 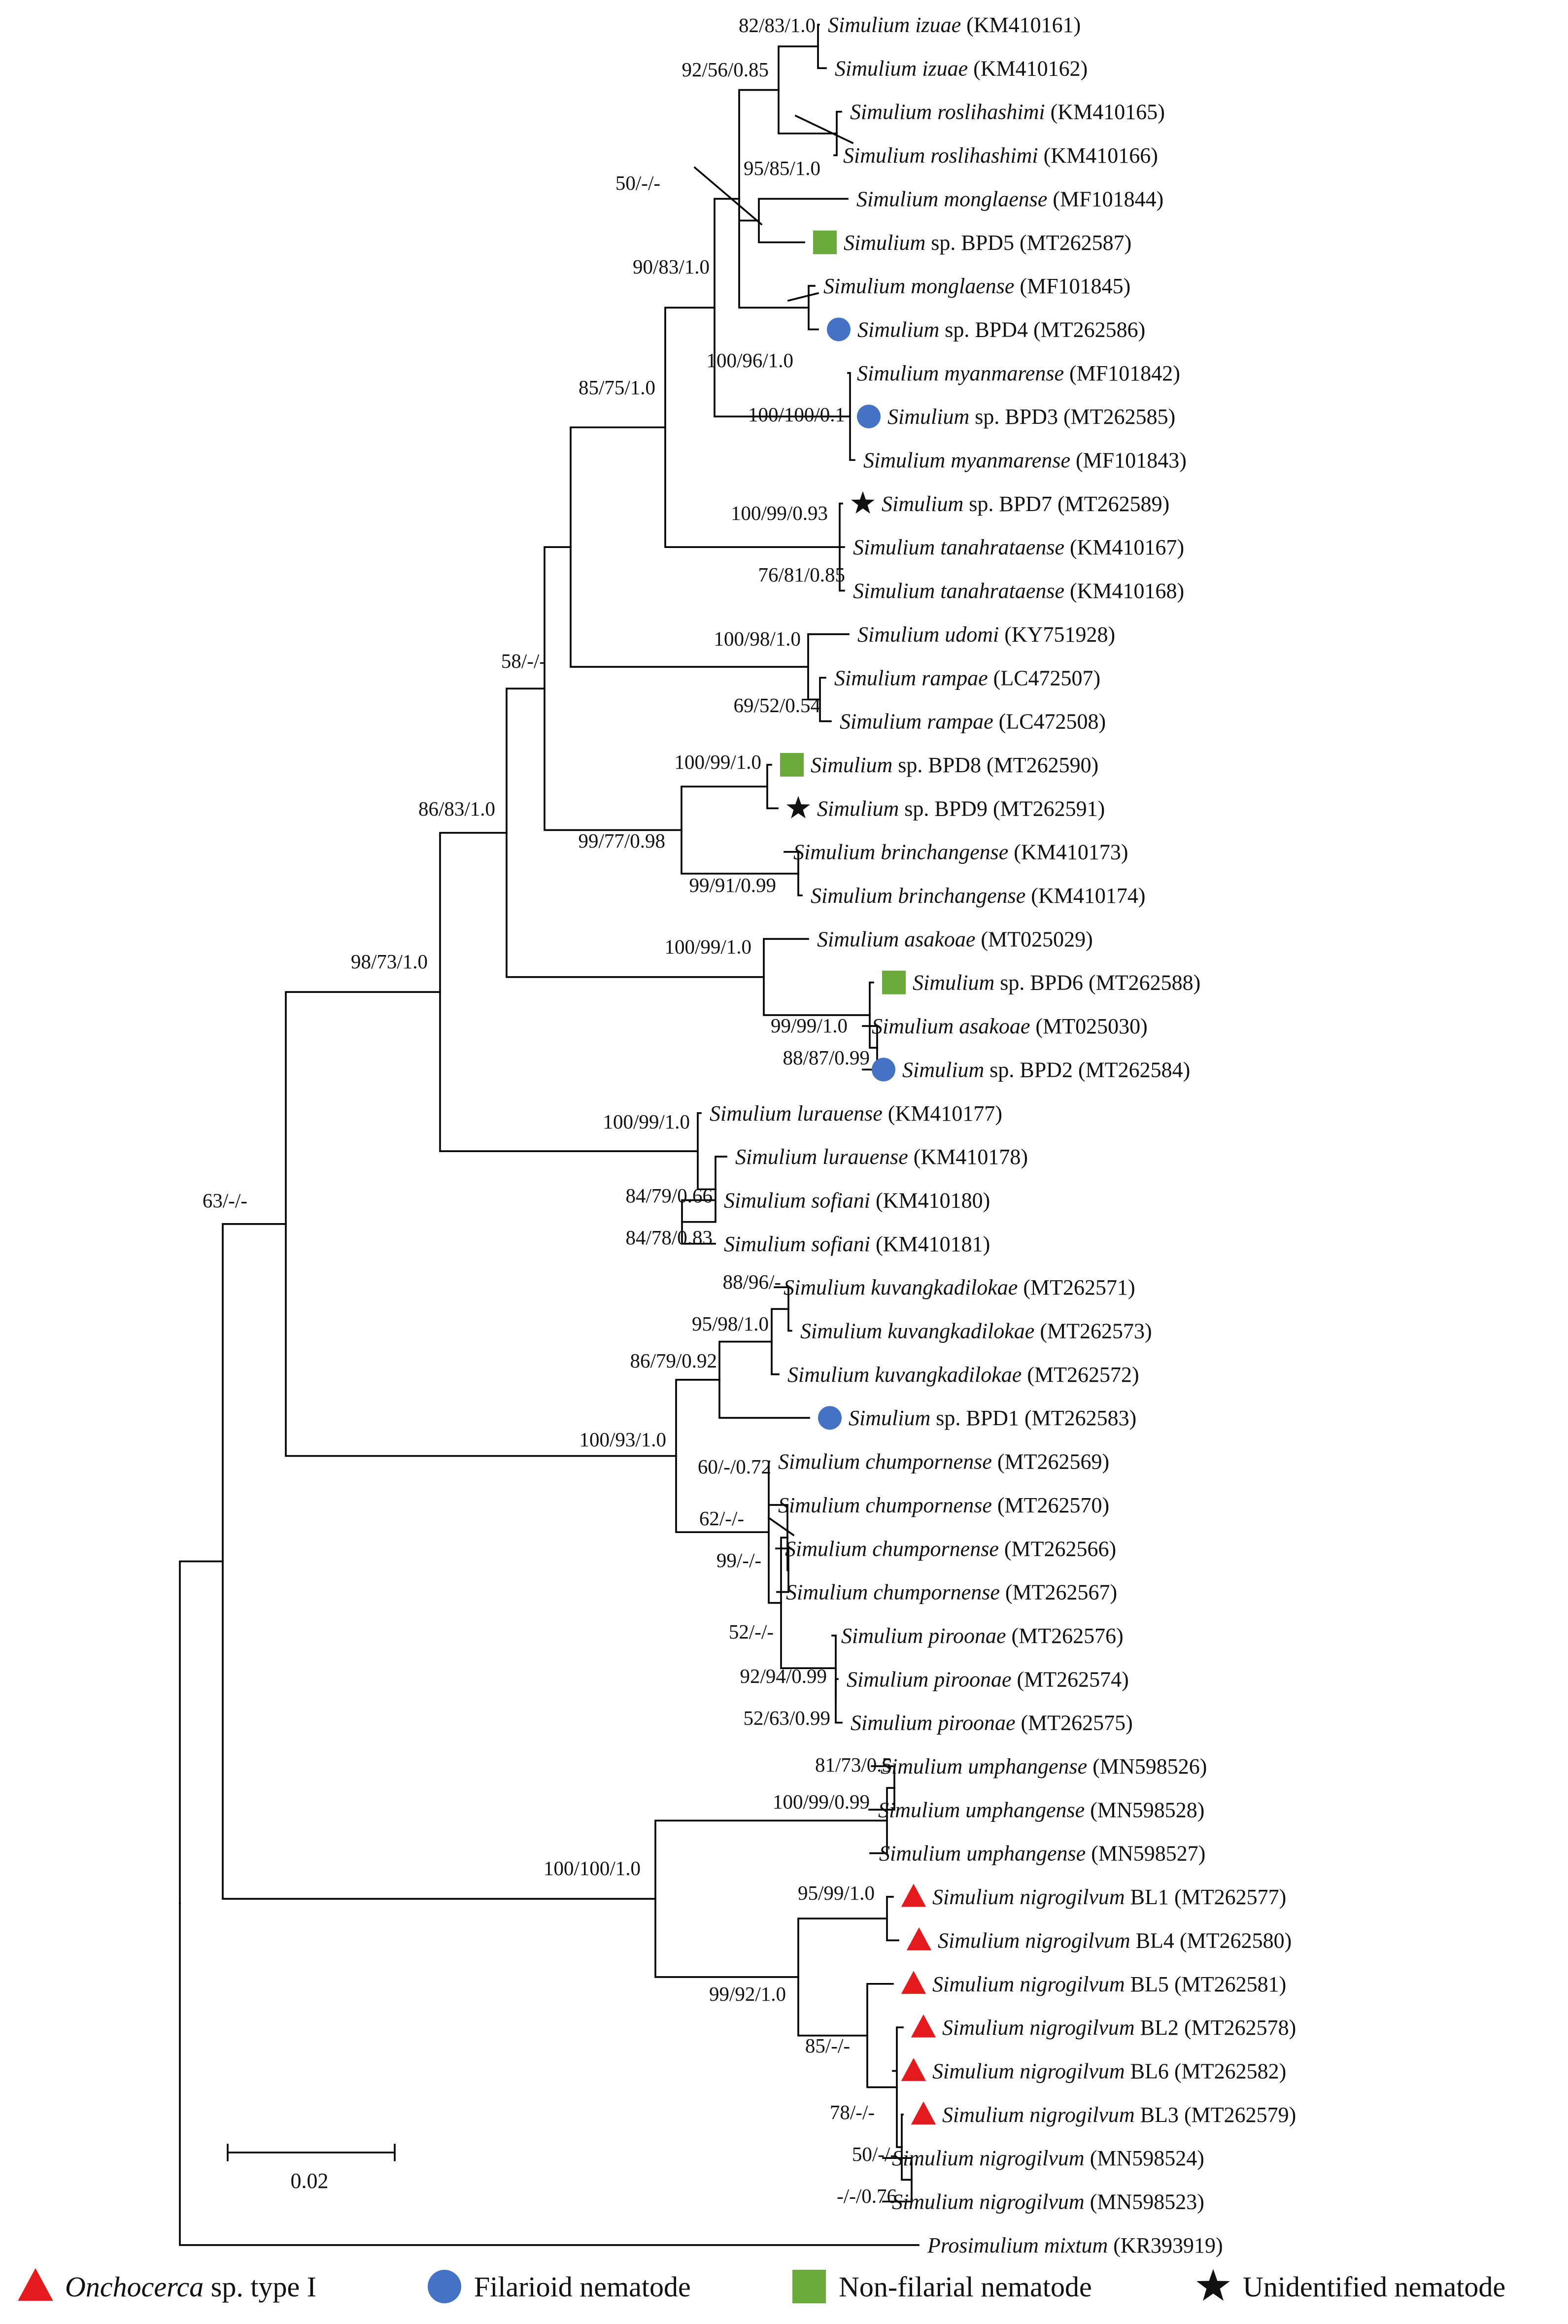 What do you see at coordinates (836, 1893) in the screenshot?
I see `support-value: 95/99/1.0` at bounding box center [836, 1893].